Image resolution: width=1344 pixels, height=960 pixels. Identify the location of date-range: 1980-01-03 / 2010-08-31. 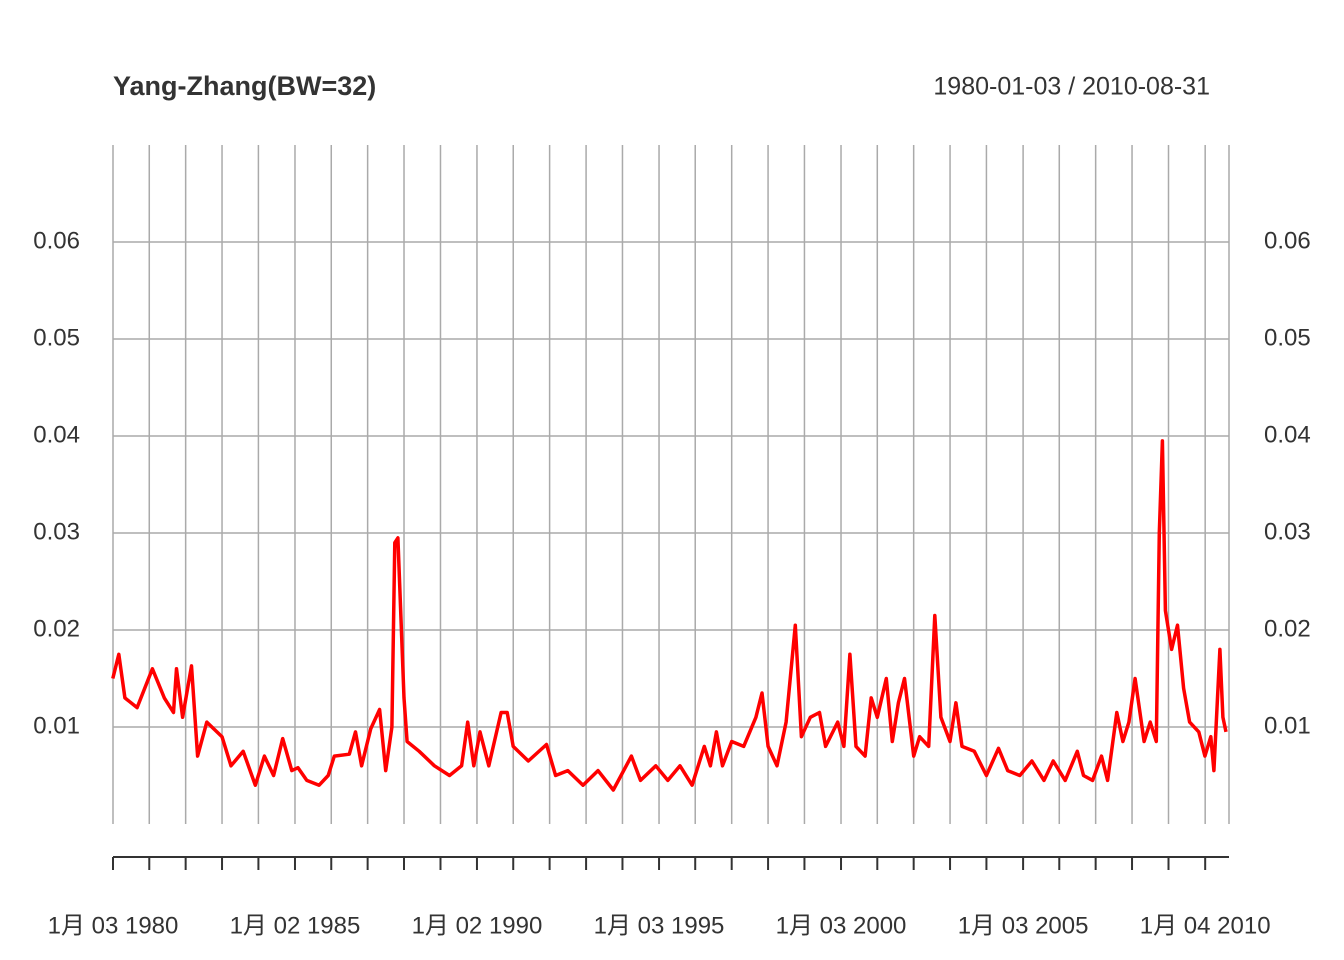
(1071, 87).